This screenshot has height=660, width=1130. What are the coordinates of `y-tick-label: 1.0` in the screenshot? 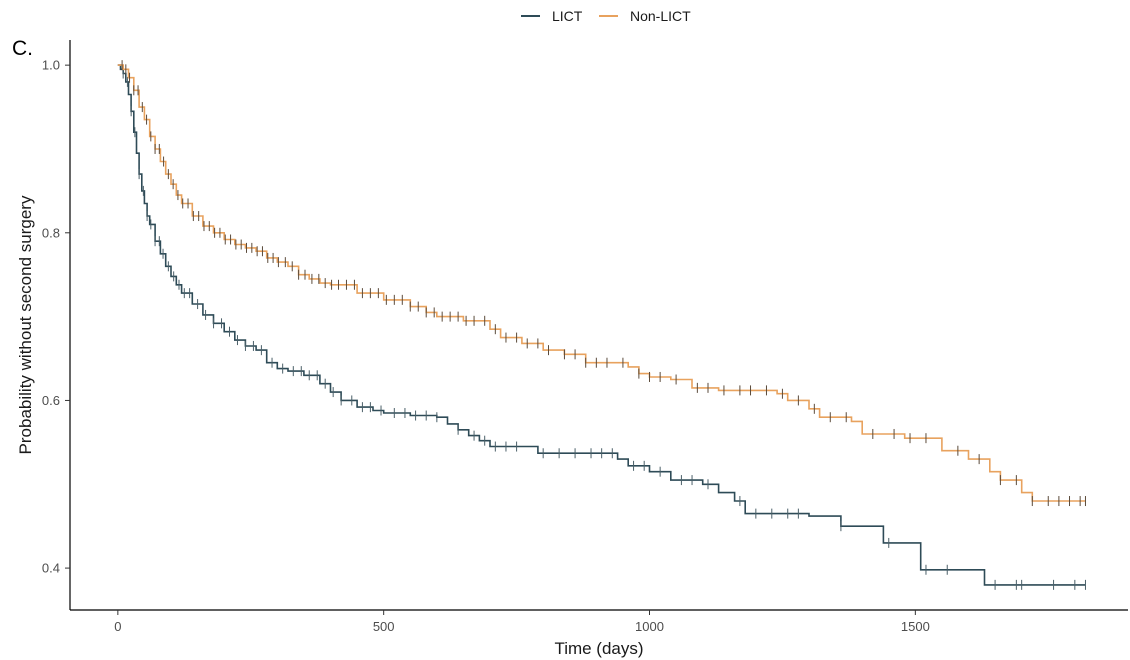 It's located at (51, 65).